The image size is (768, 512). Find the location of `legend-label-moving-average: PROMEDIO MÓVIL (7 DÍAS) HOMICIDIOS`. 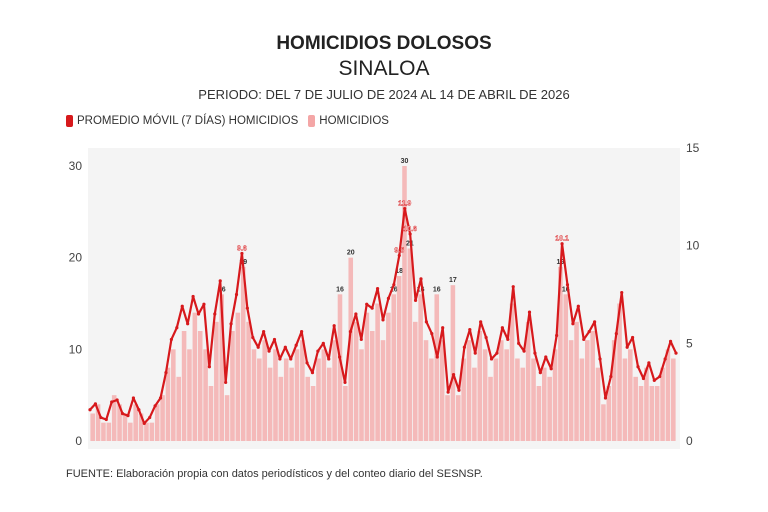

legend-label-moving-average: PROMEDIO MÓVIL (7 DÍAS) HOMICIDIOS is located at coordinates (188, 121).